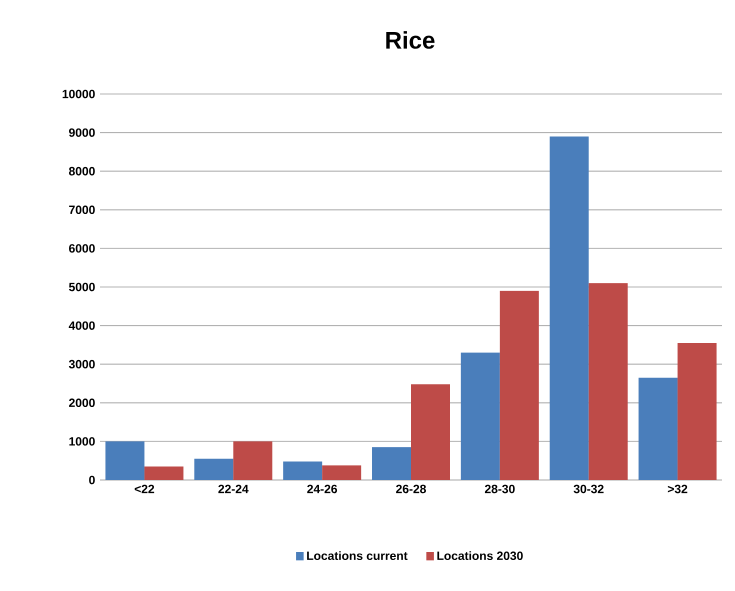  What do you see at coordinates (589, 489) in the screenshot?
I see `x-tick-label: 30-32` at bounding box center [589, 489].